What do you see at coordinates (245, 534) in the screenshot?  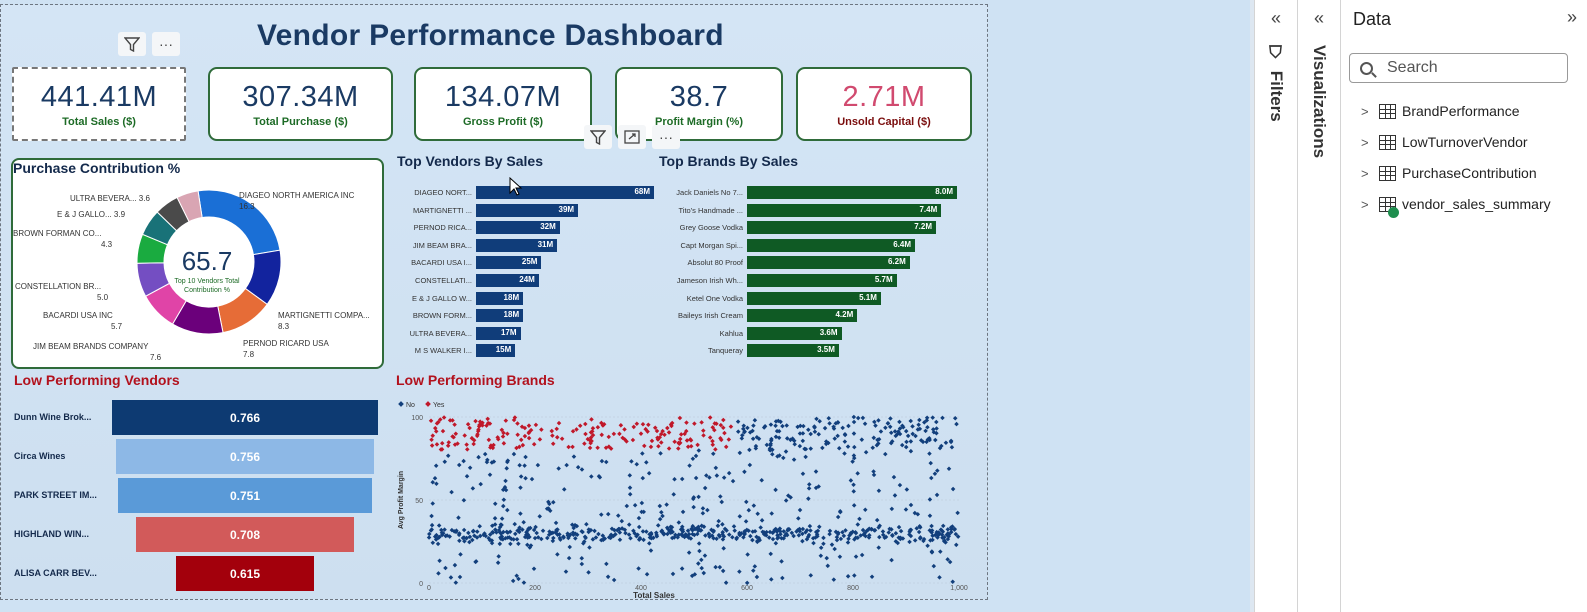 I see `low-vendor-bar: 0.708` at bounding box center [245, 534].